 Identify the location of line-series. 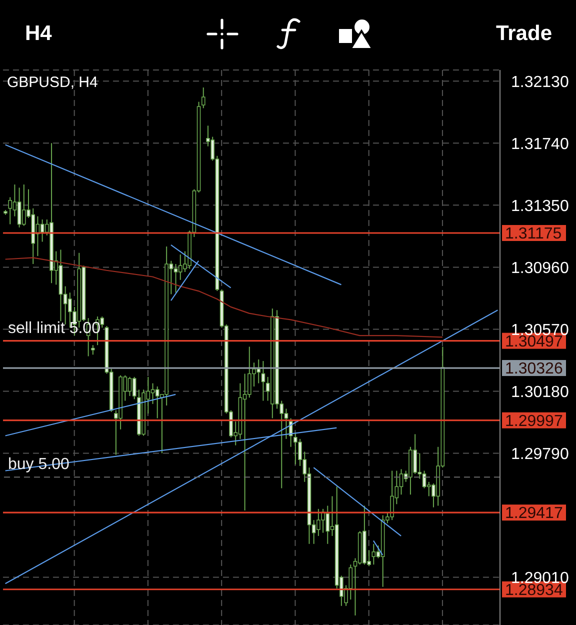
(224, 297).